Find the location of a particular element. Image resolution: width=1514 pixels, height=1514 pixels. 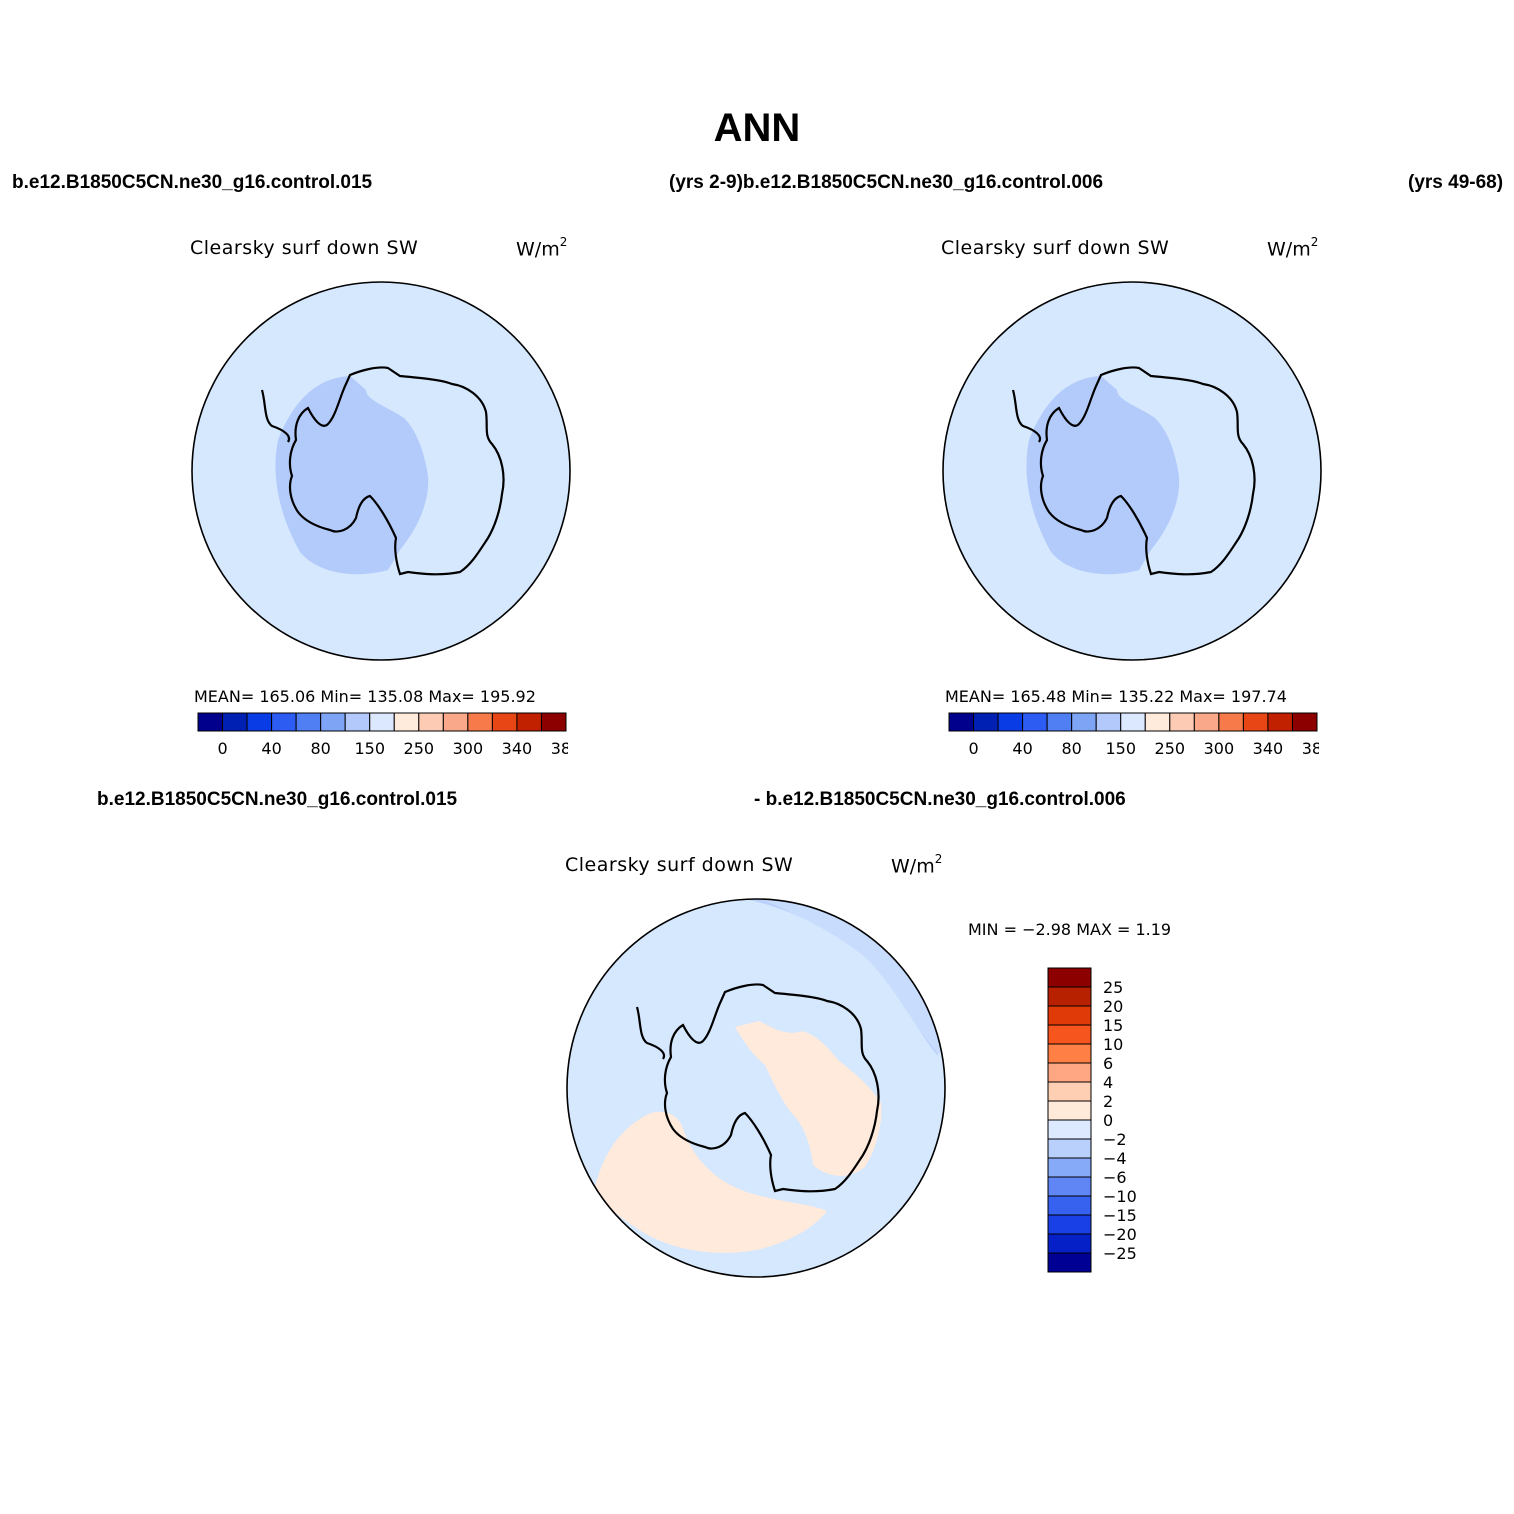

panel1-stats: MEAN= 165.06 Min= 135.08 Max= 195.92 is located at coordinates (365, 696).